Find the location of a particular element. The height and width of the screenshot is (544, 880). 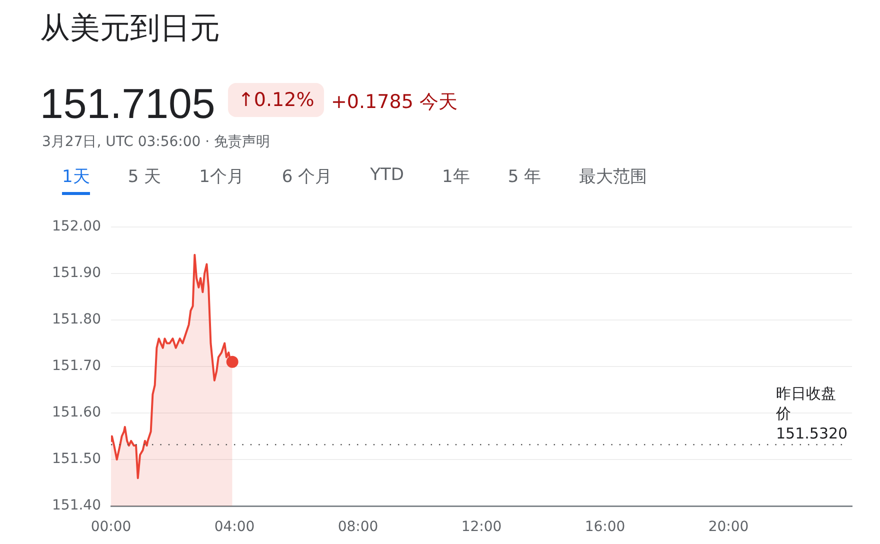

y-tick-label: 151.80 is located at coordinates (76, 320).